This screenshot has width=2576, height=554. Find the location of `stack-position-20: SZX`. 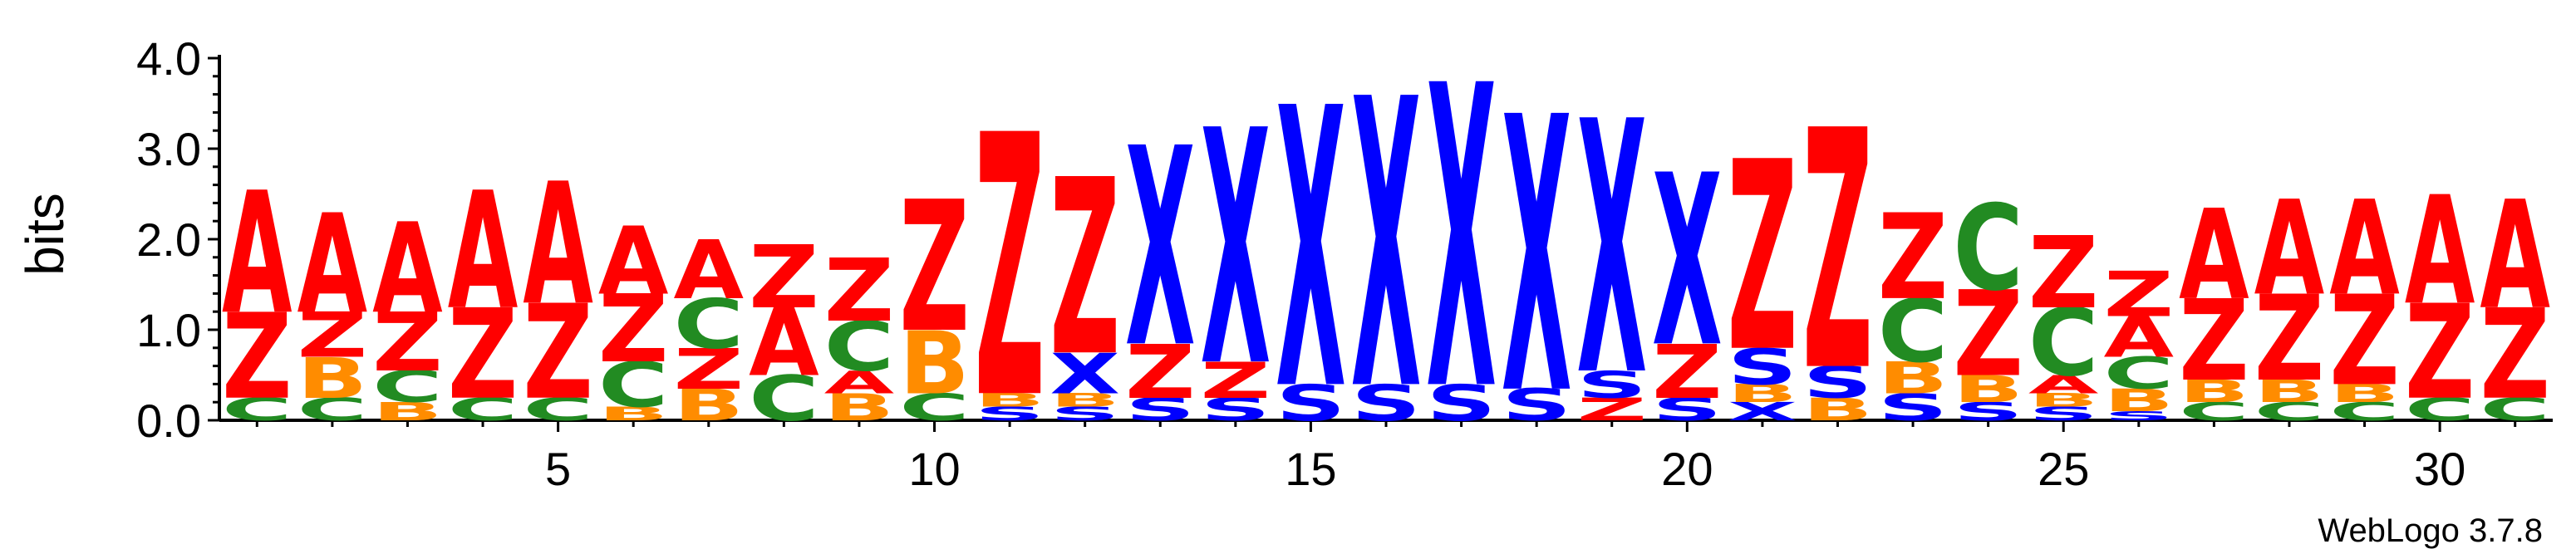

stack-position-20: SZX is located at coordinates (1687, 276).